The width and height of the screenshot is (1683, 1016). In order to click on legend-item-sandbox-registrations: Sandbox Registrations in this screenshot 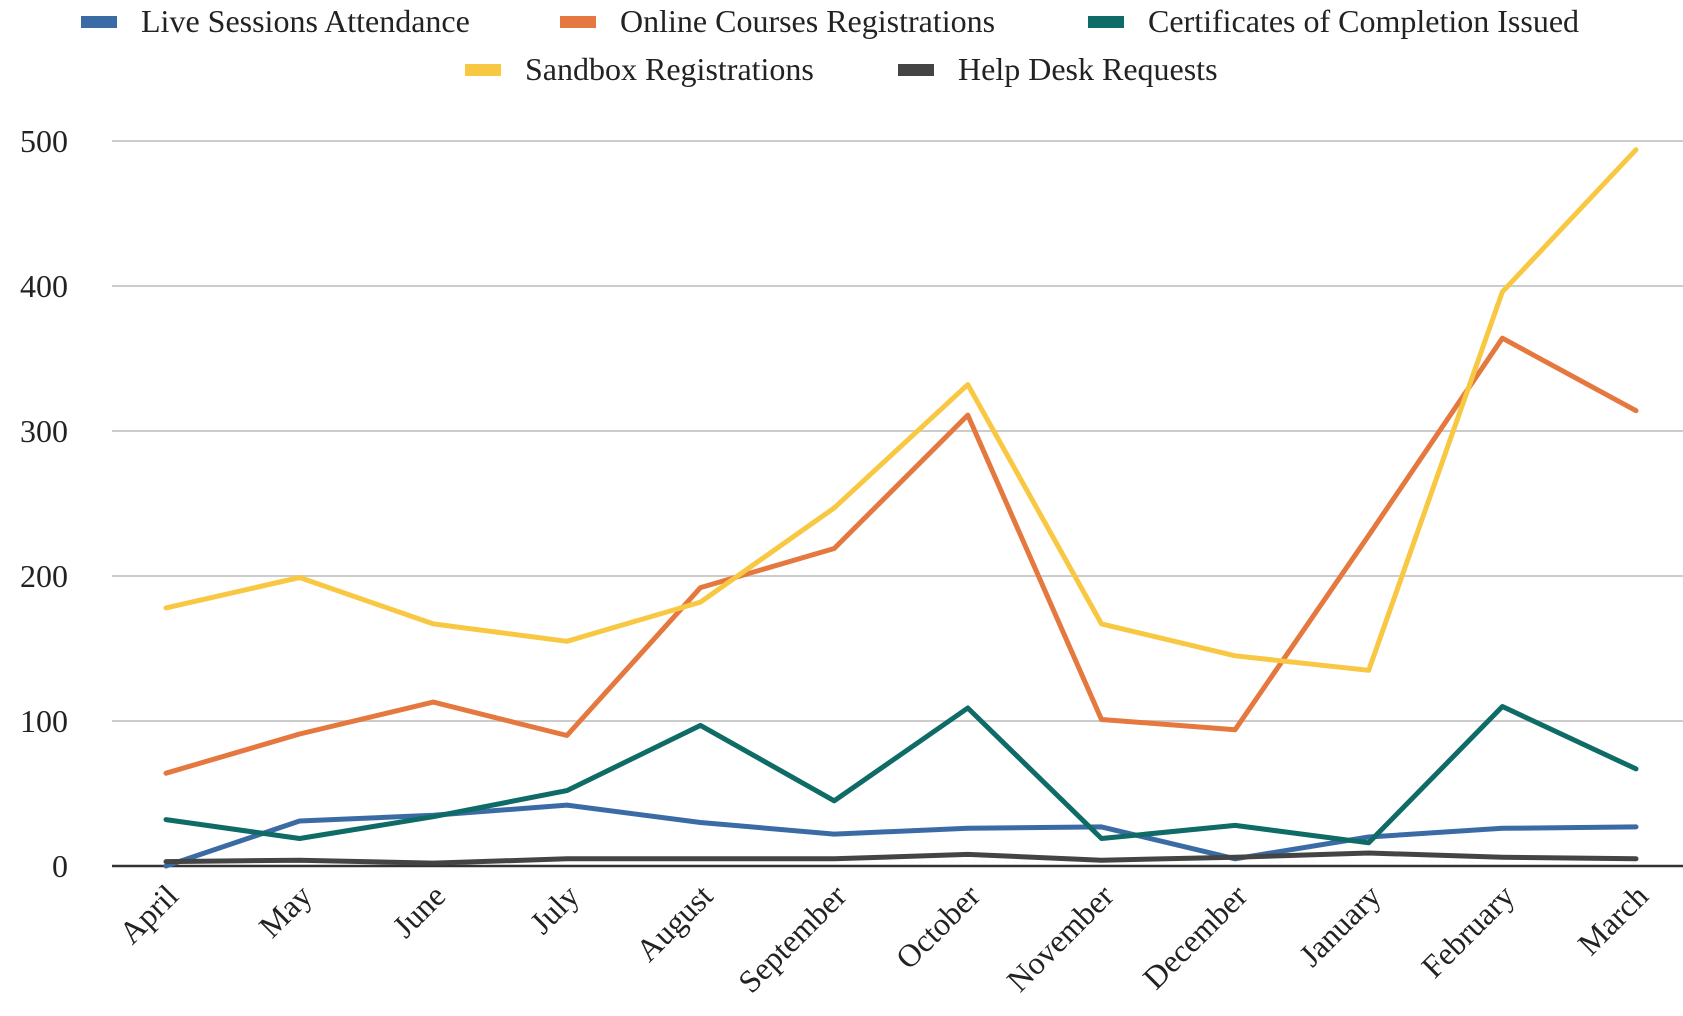, I will do `click(639, 69)`.